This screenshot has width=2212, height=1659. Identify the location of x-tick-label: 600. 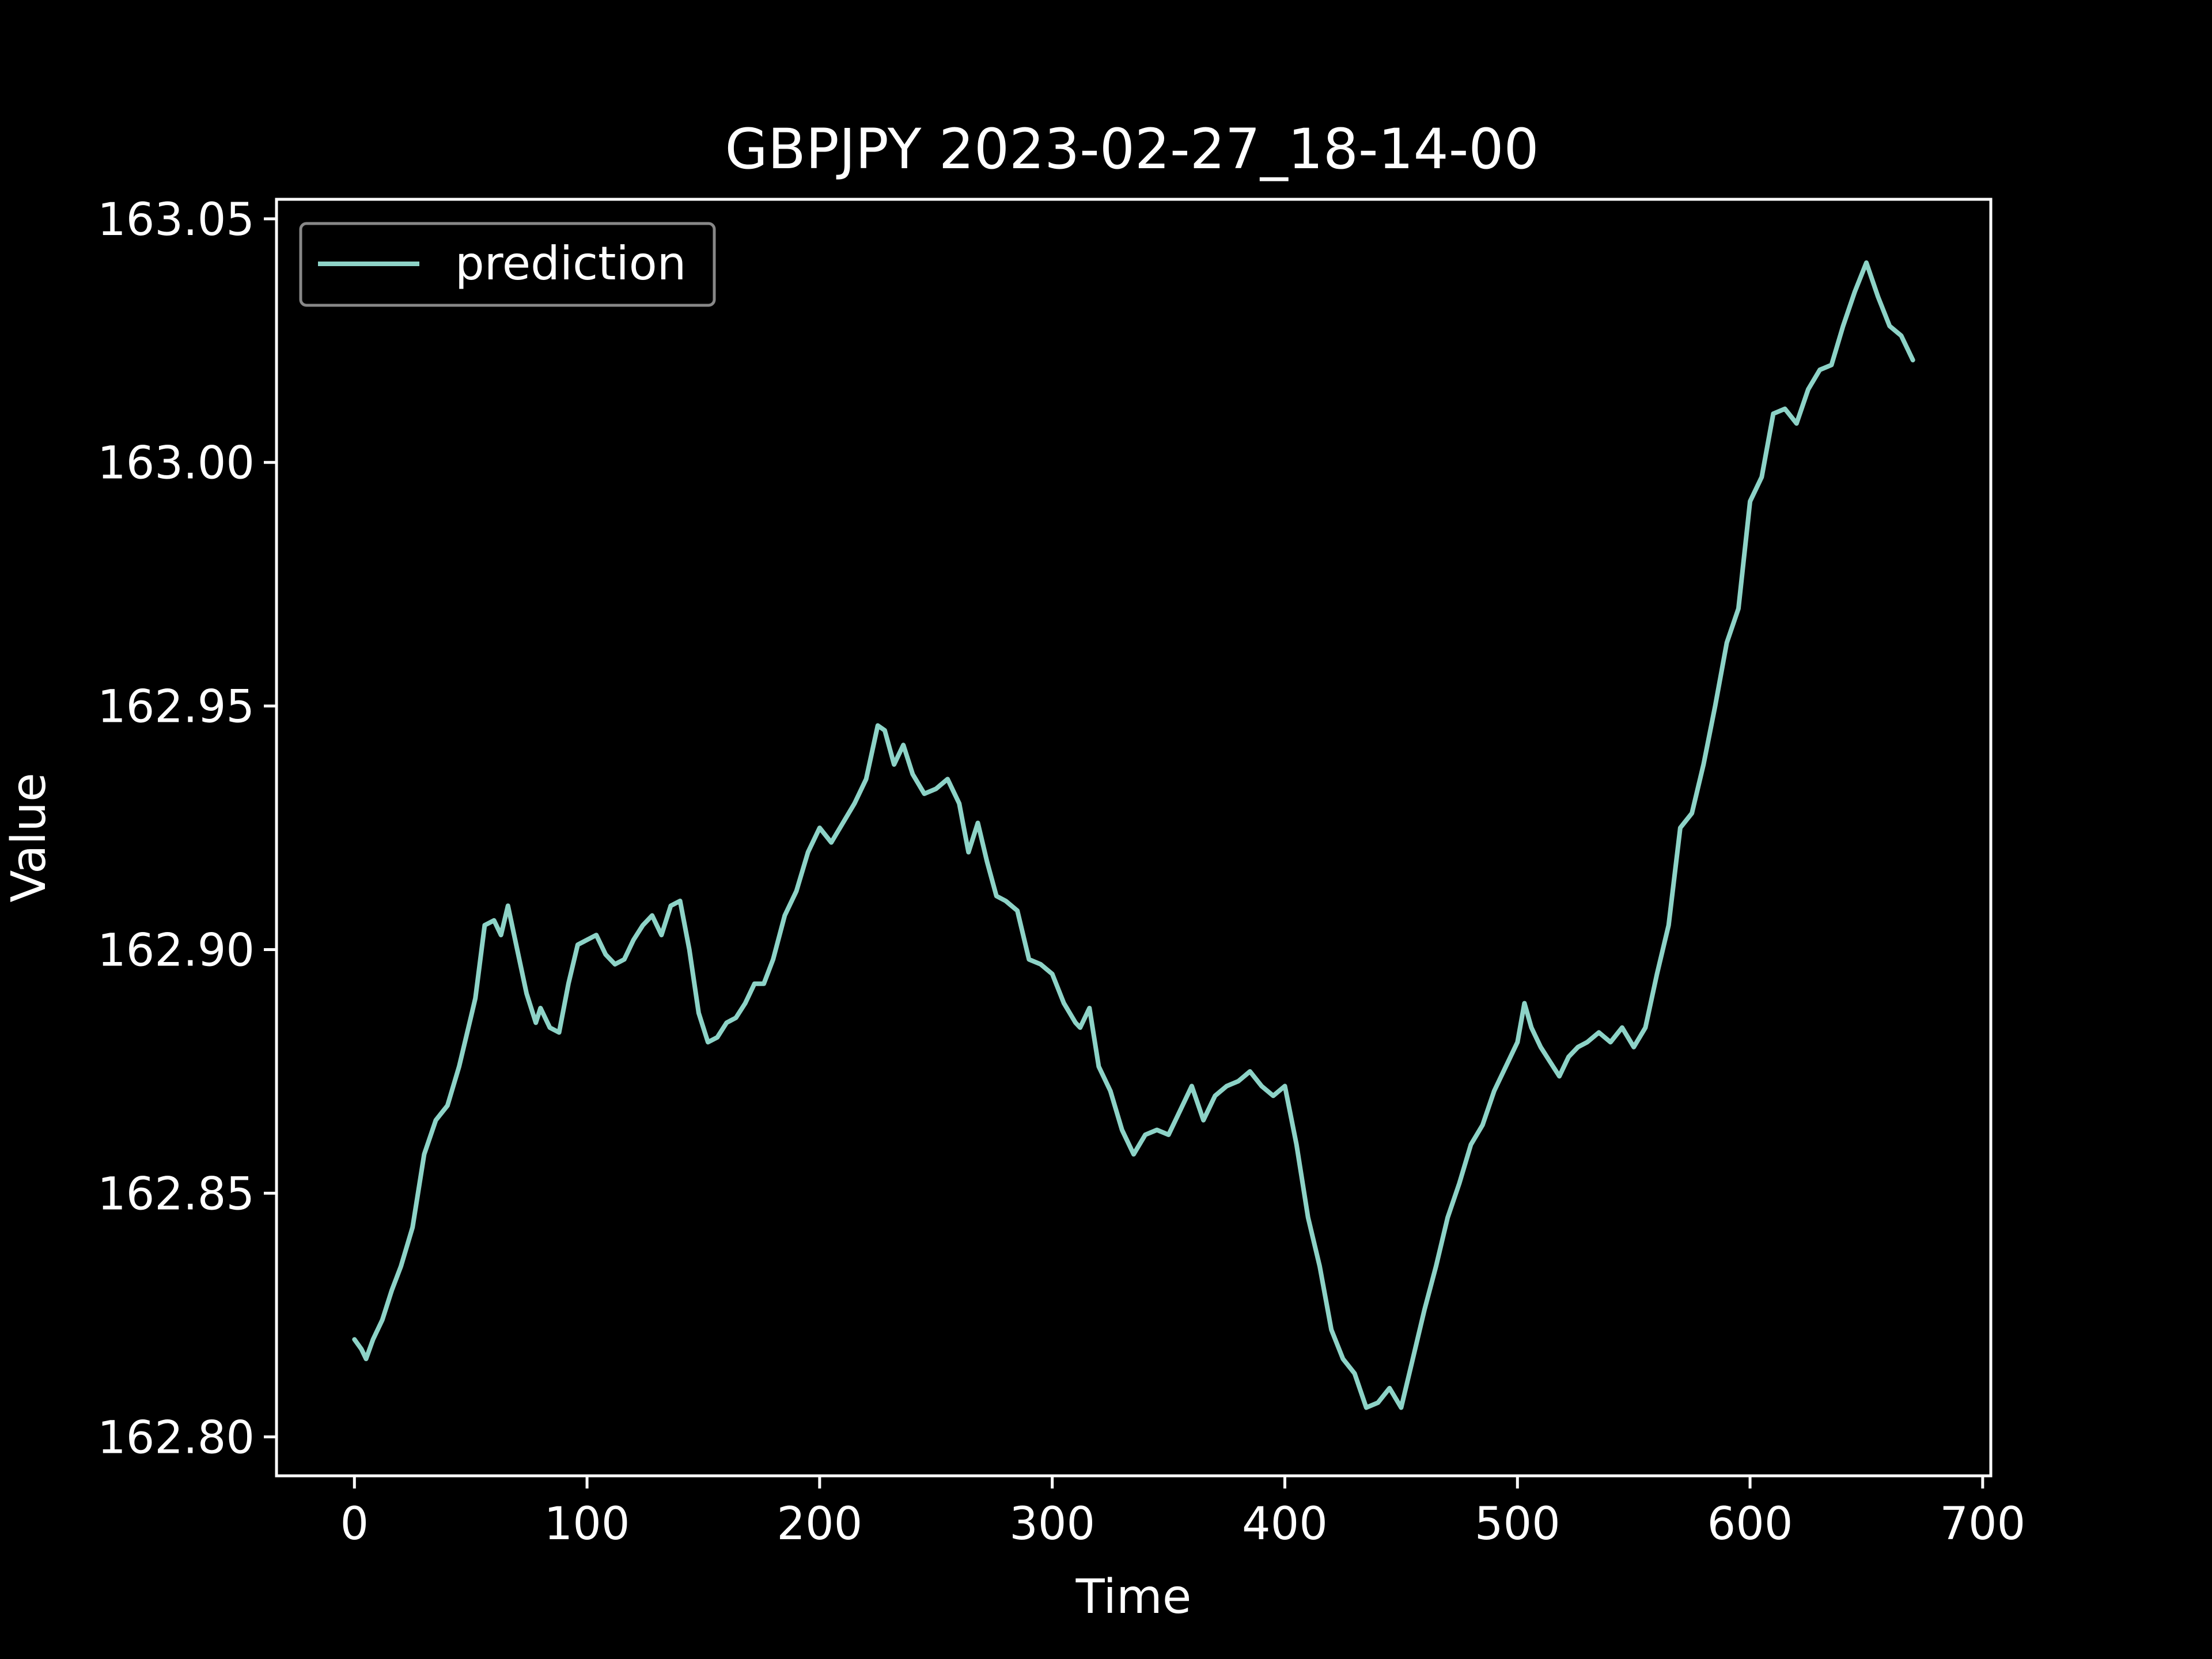
(1750, 1524).